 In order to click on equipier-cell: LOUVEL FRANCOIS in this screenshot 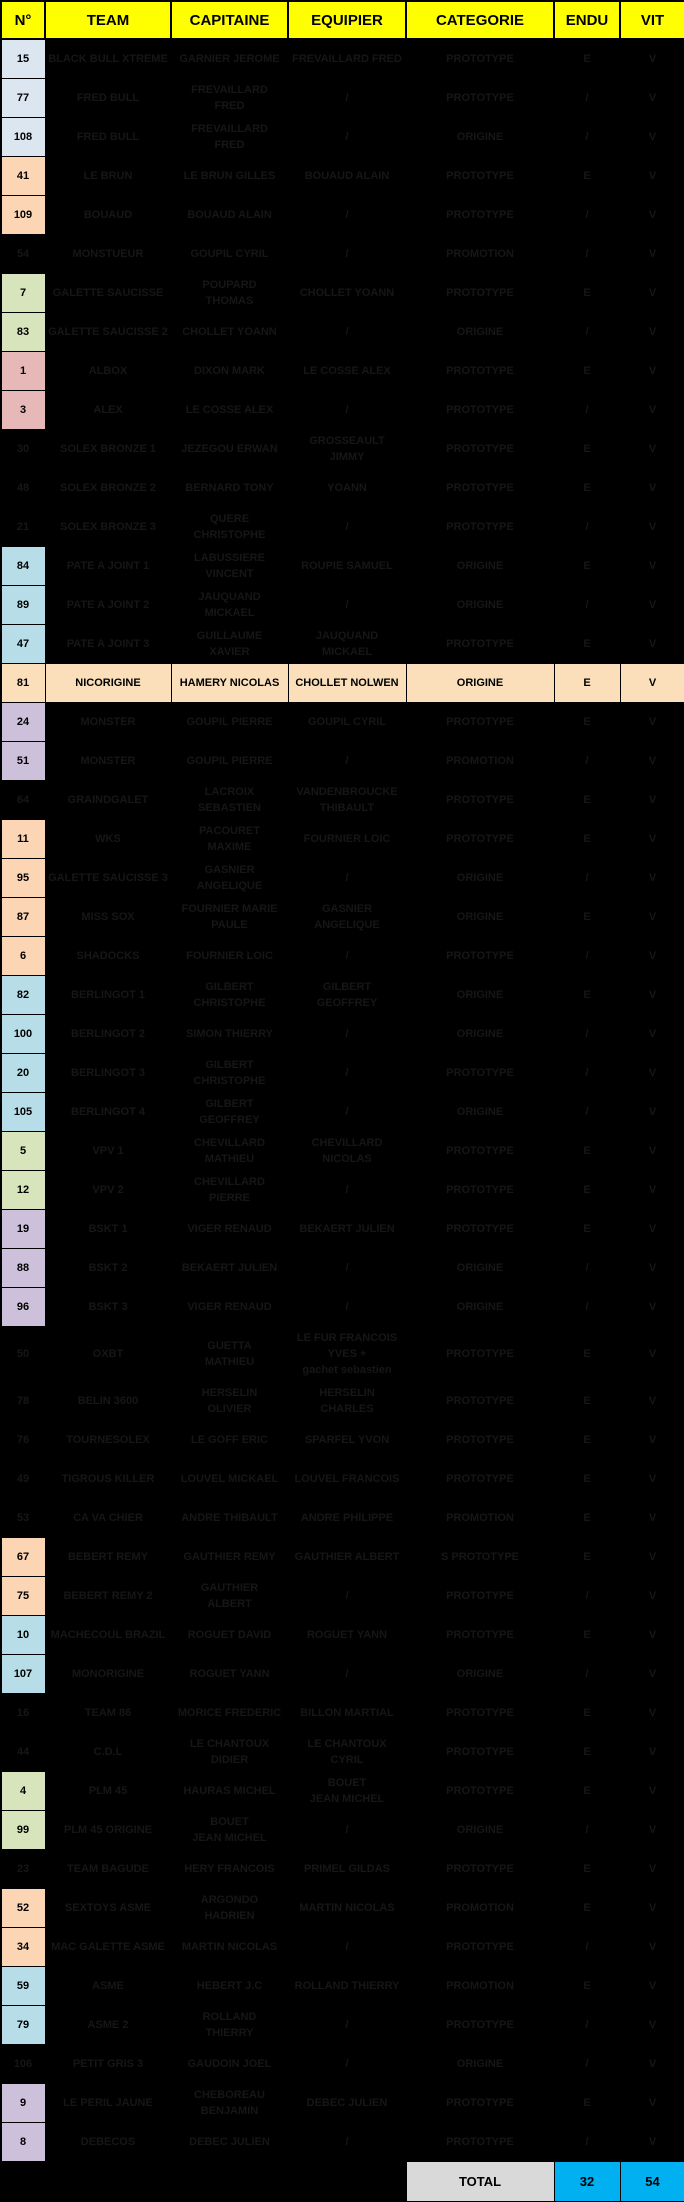, I will do `click(347, 1479)`.